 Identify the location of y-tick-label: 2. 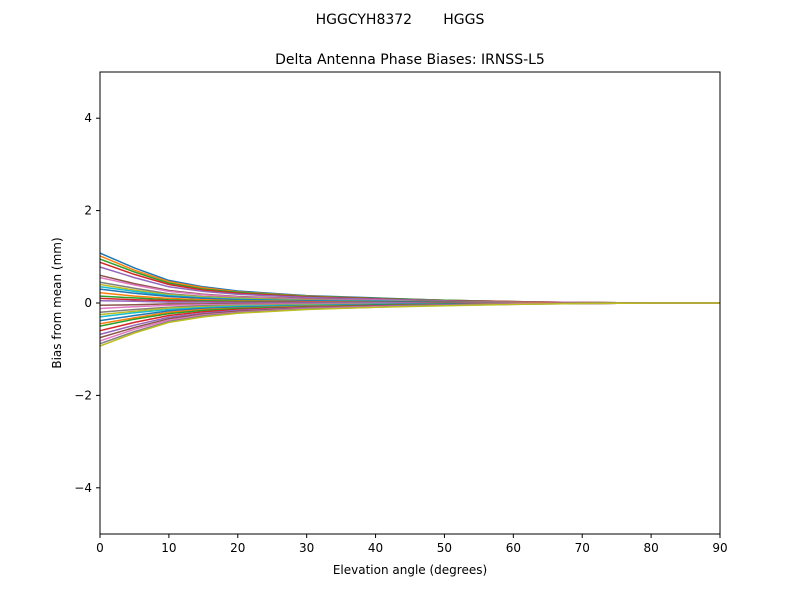
(88, 211).